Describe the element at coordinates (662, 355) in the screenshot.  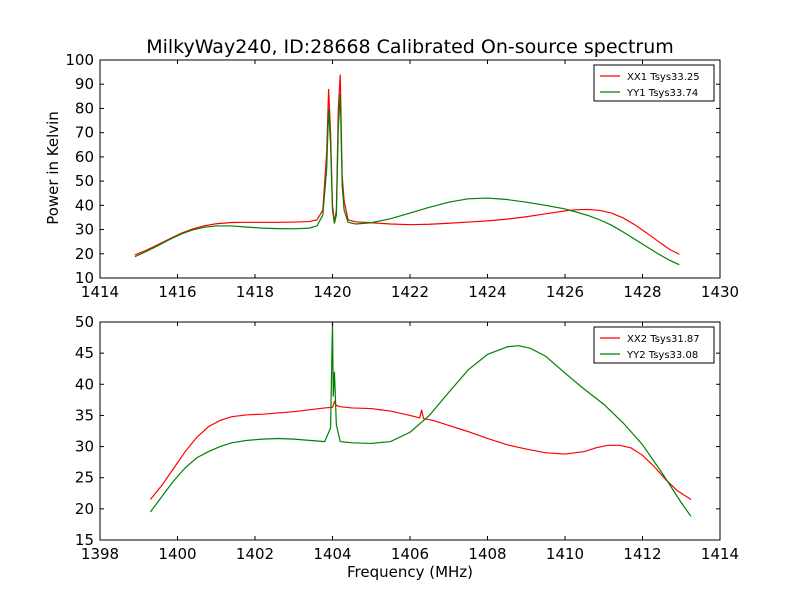
I see `legend-entry-2: YY2 Tsys33.08` at that location.